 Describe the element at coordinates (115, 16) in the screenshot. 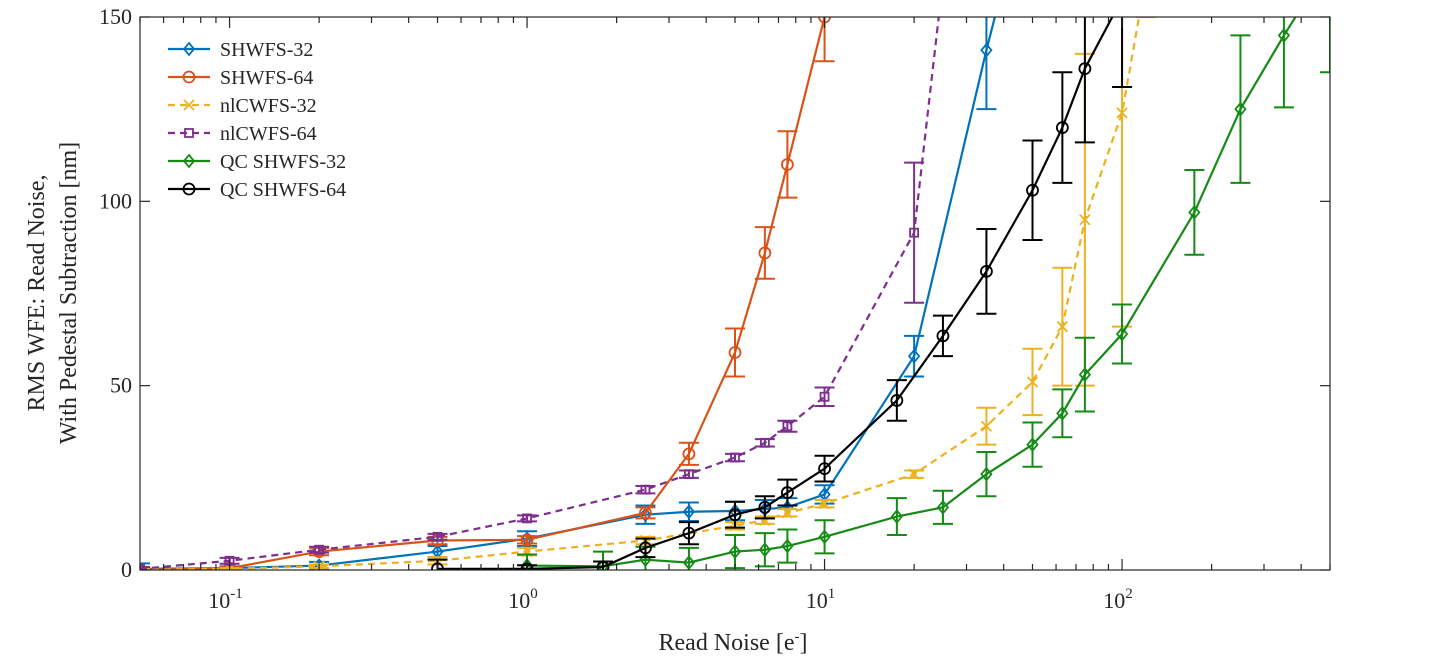

I see `y-tick-label-150: 150` at that location.